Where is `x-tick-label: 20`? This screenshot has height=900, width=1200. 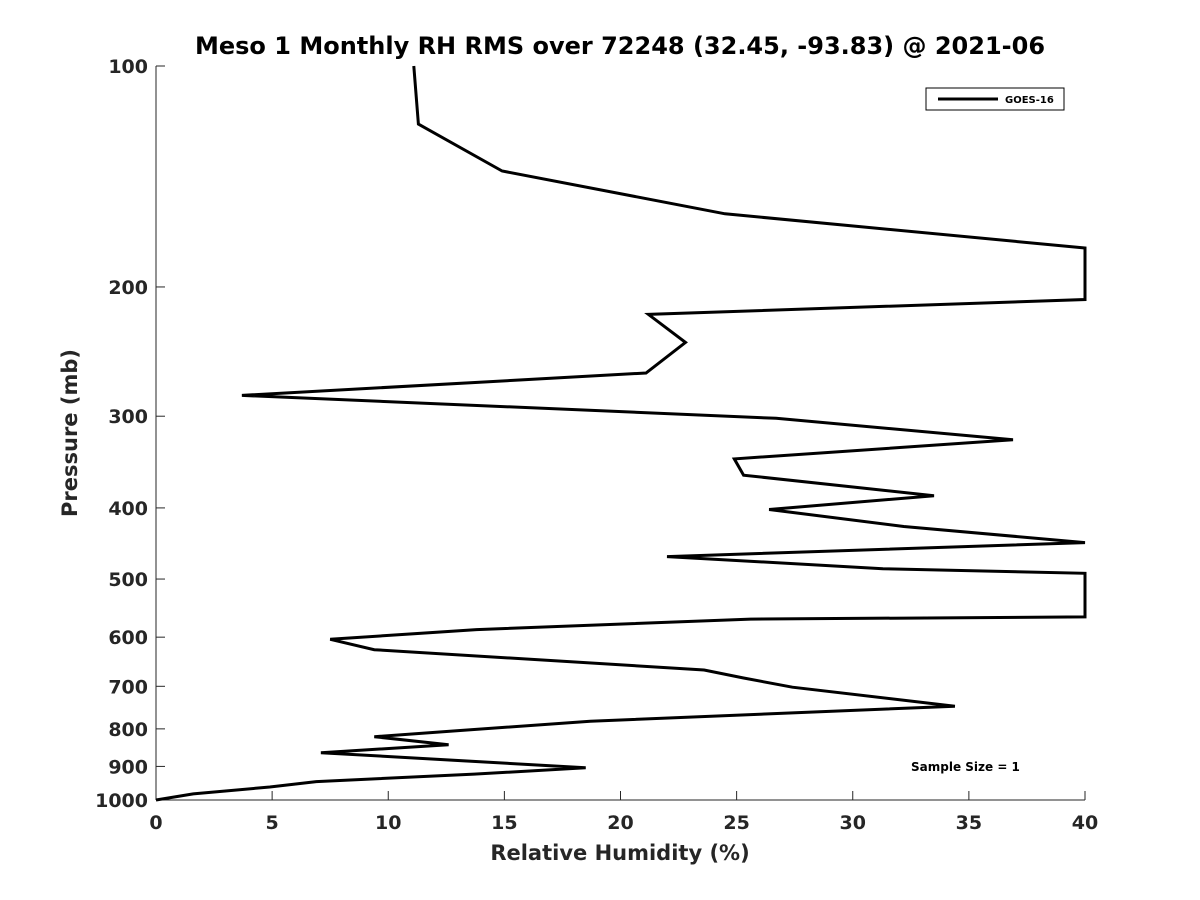
x-tick-label: 20 is located at coordinates (620, 823).